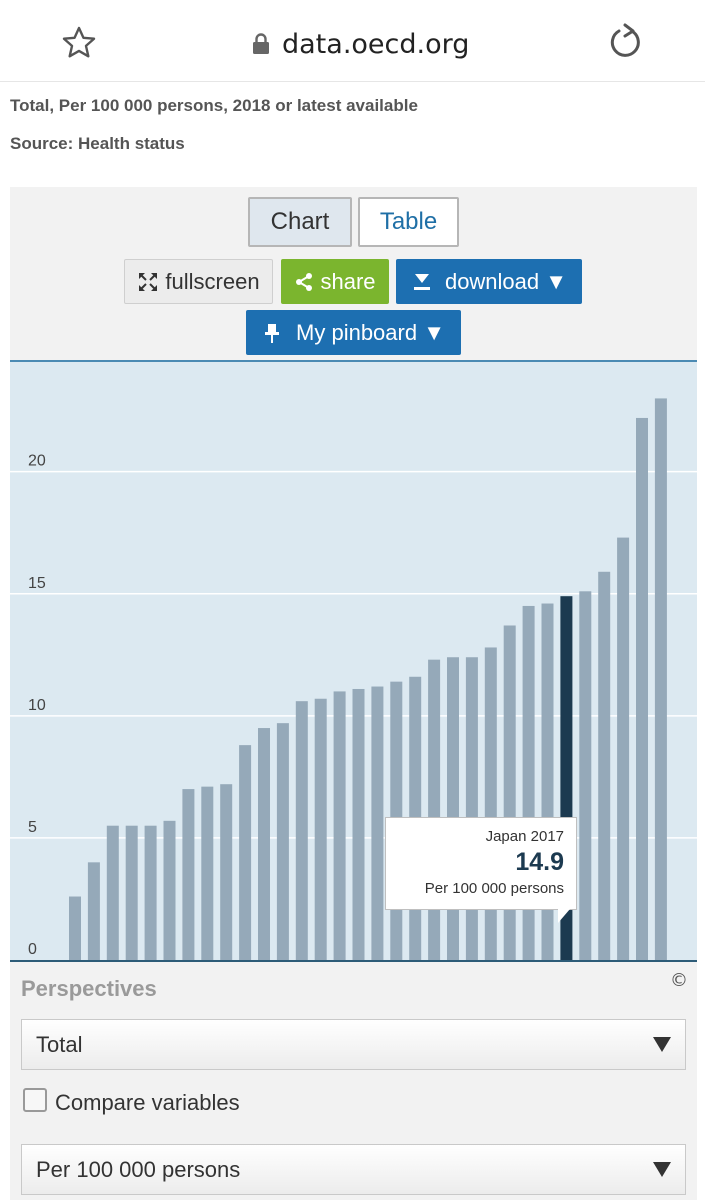 This screenshot has width=705, height=1200. What do you see at coordinates (348, 281) in the screenshot?
I see `share-label: share` at bounding box center [348, 281].